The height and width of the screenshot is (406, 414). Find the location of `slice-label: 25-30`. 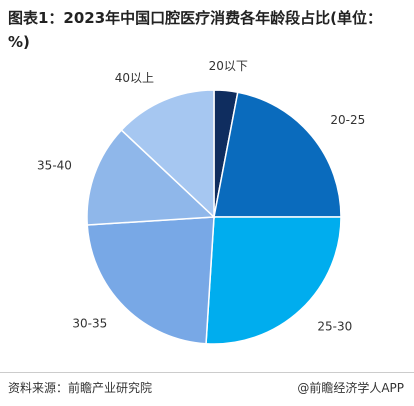

slice-label: 25-30 is located at coordinates (334, 327).